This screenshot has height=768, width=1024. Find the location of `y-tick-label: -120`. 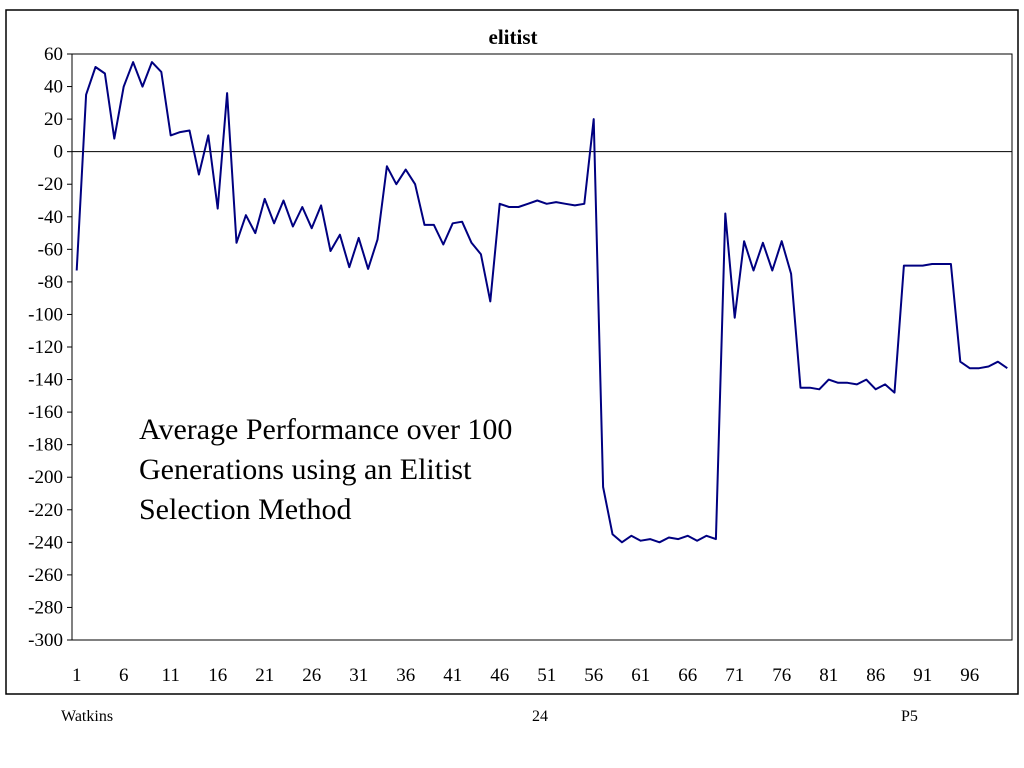

y-tick-label: -120 is located at coordinates (45, 347).